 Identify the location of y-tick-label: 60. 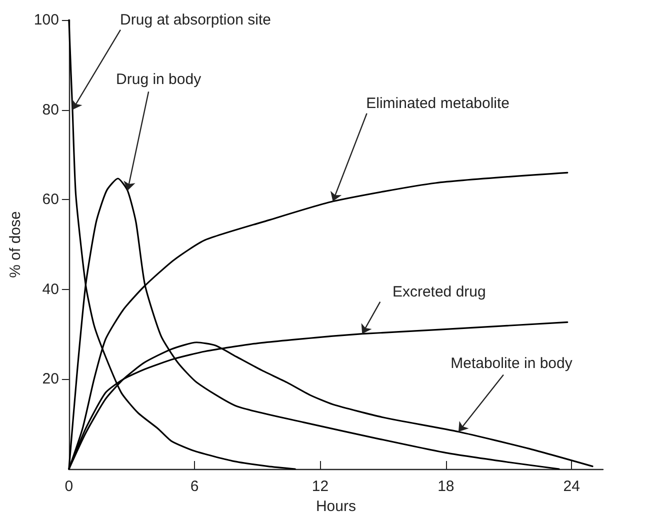
(50, 199).